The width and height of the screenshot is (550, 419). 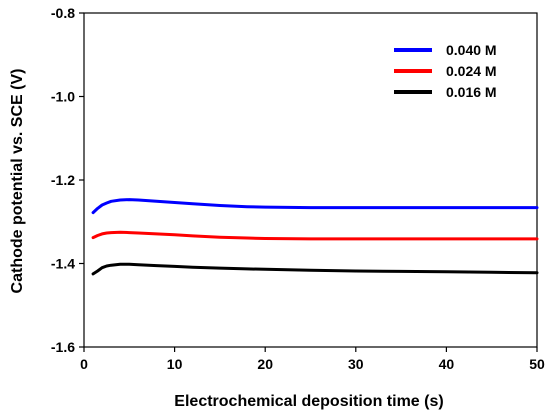 I want to click on x-tick-label: 30, so click(x=356, y=364).